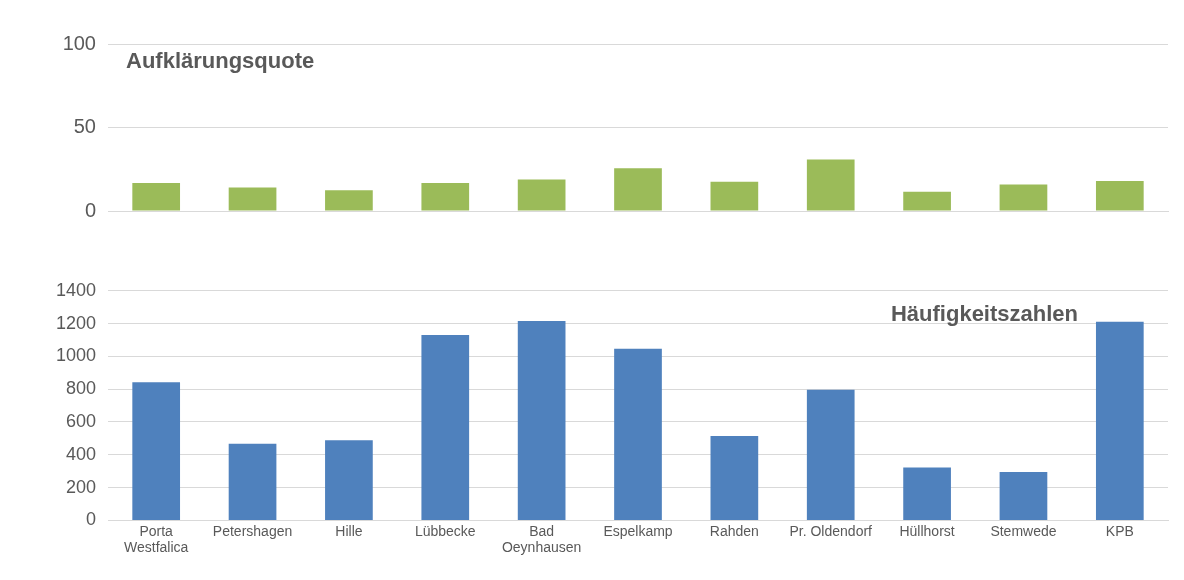 The height and width of the screenshot is (580, 1184). I want to click on y-tick-label: 1000, so click(75, 355).